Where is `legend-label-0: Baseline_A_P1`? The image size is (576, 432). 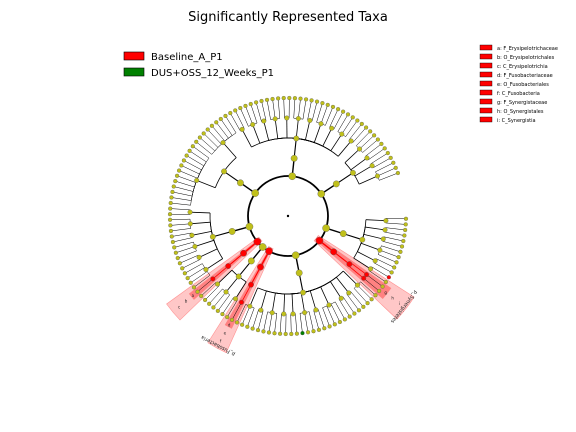 legend-label-0: Baseline_A_P1 is located at coordinates (187, 57).